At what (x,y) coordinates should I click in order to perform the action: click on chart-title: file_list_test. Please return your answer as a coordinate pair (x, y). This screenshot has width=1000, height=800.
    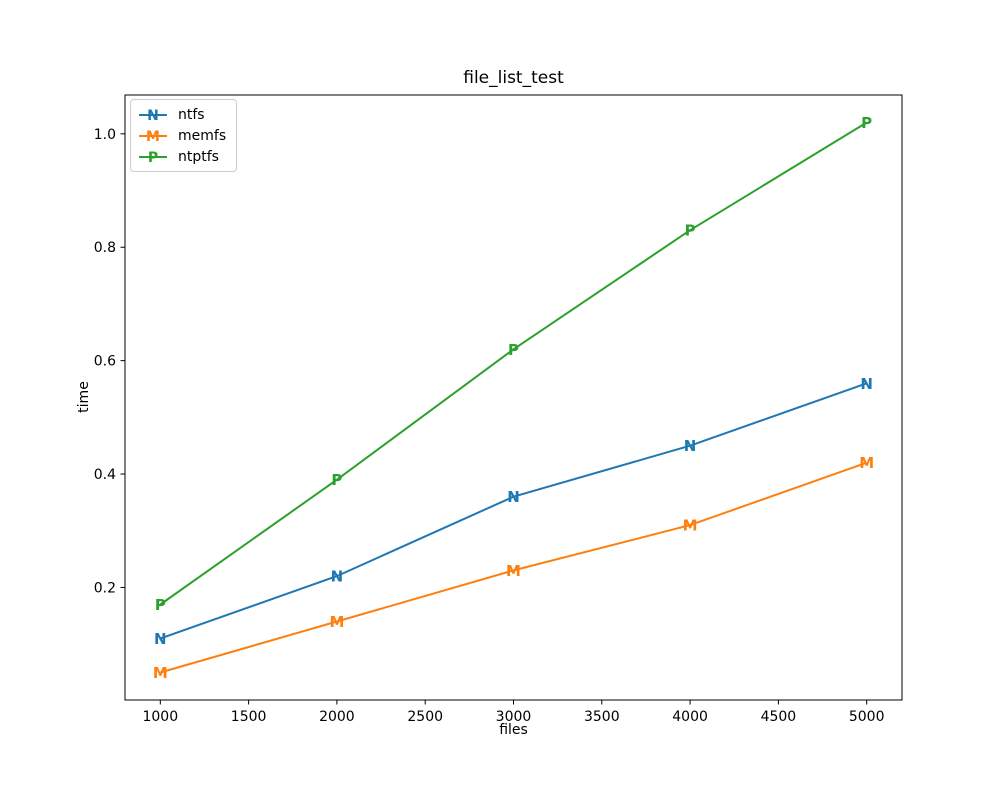
    Looking at the image, I should click on (513, 78).